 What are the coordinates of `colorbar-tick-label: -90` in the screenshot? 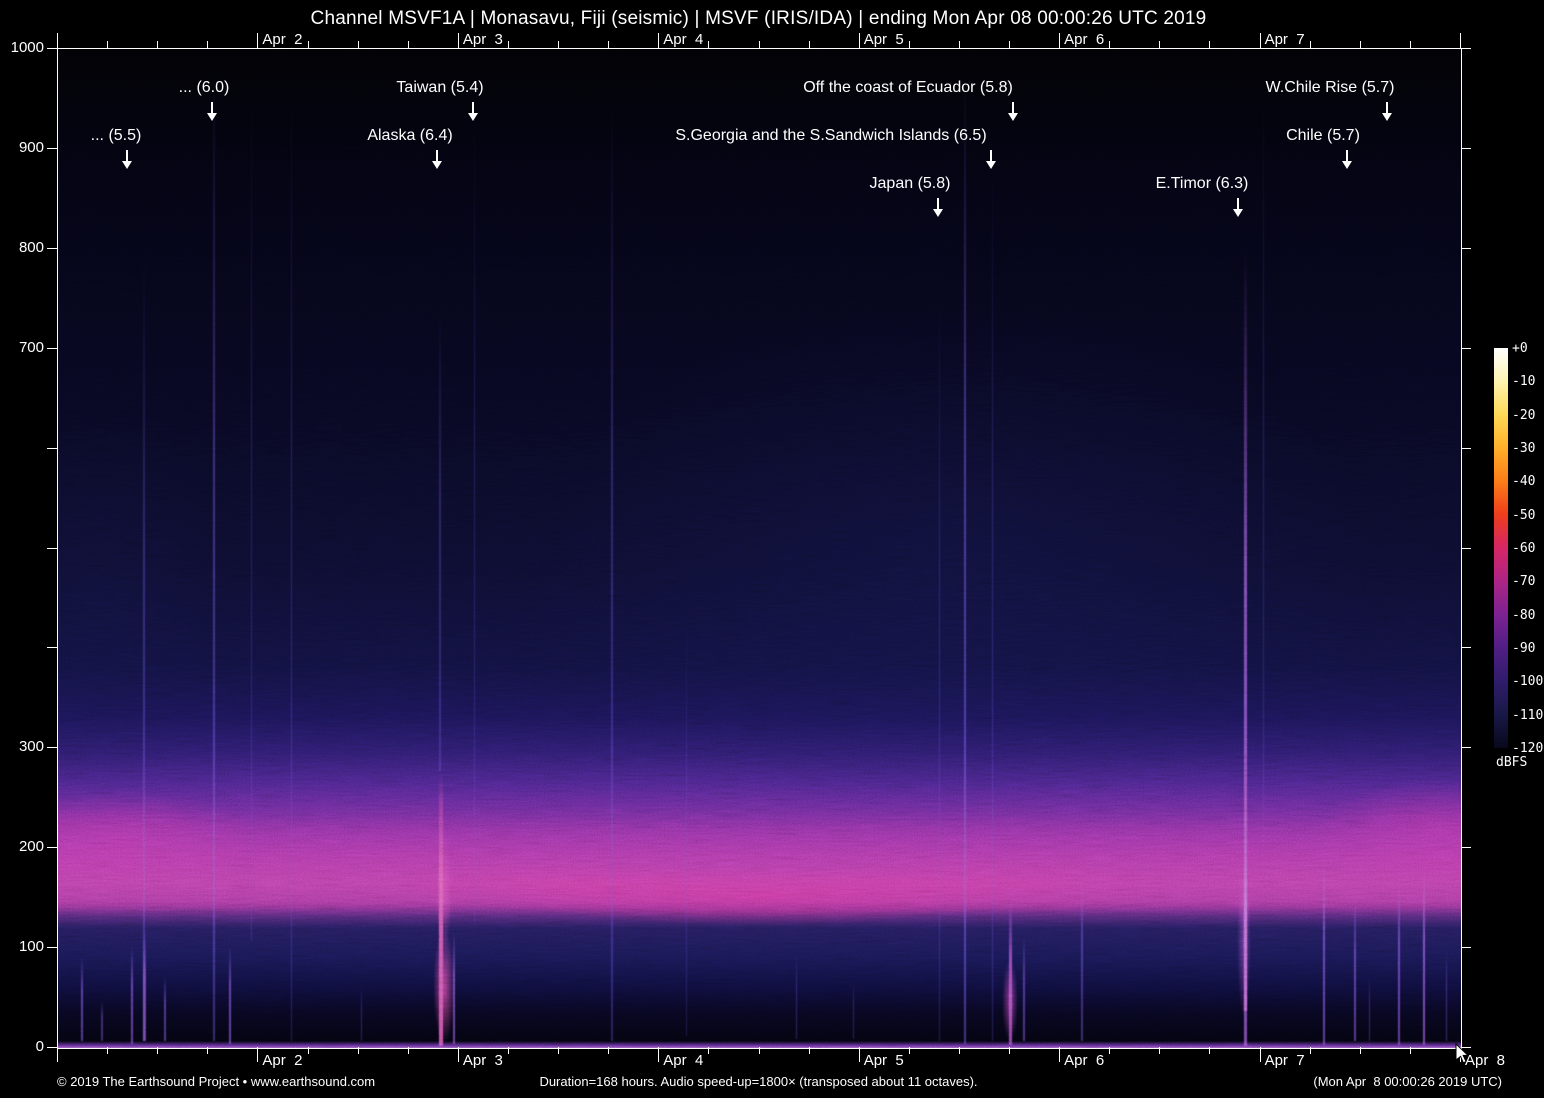 It's located at (1524, 648).